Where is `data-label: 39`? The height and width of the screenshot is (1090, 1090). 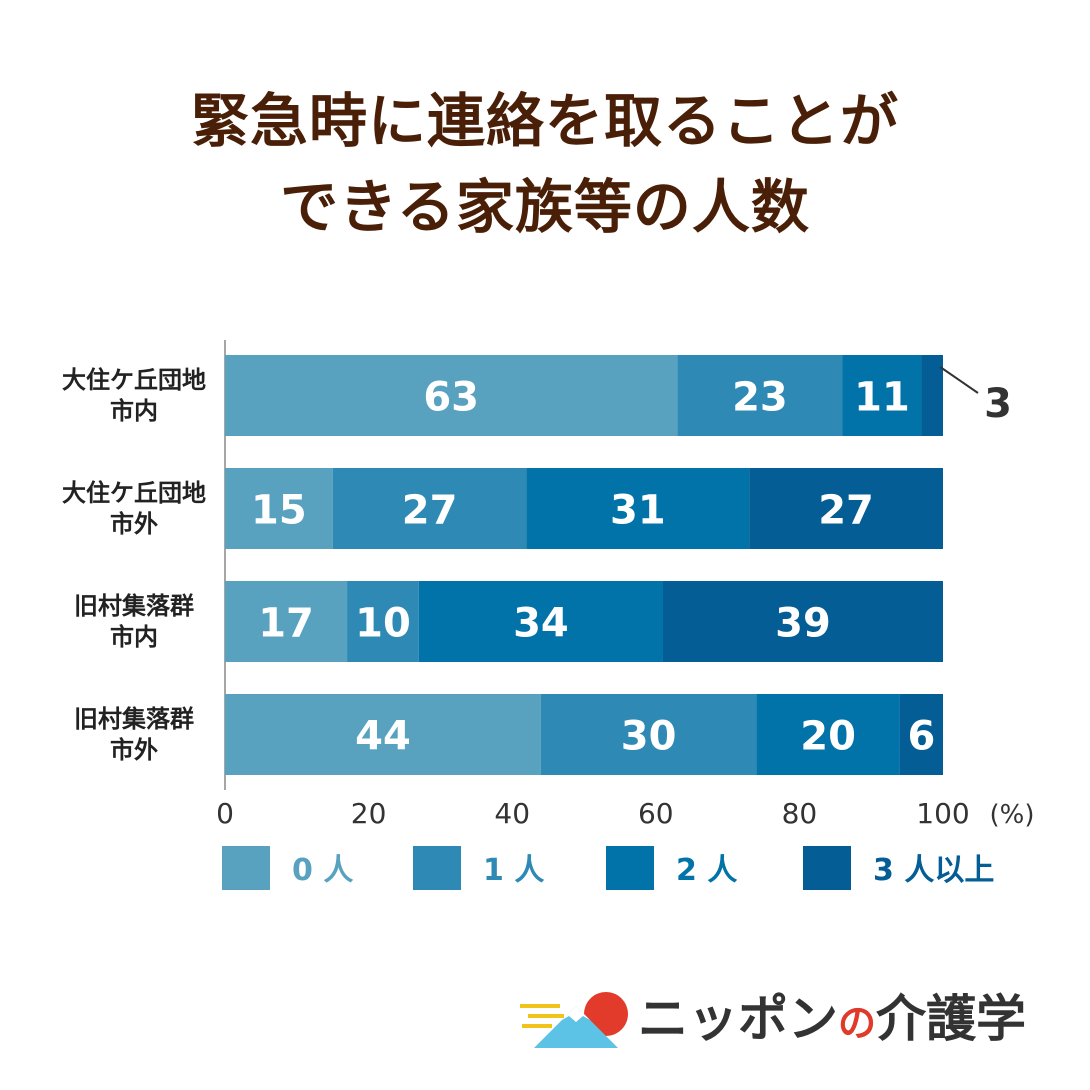
data-label: 39 is located at coordinates (803, 624).